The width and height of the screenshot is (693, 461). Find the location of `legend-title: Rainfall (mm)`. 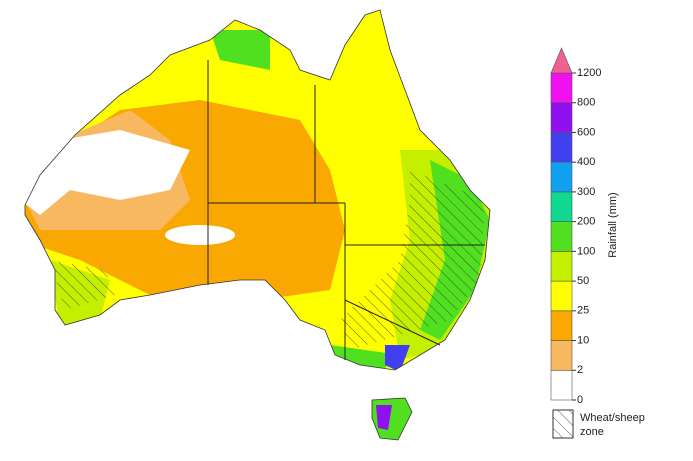

legend-title: Rainfall (mm) is located at coordinates (613, 224).